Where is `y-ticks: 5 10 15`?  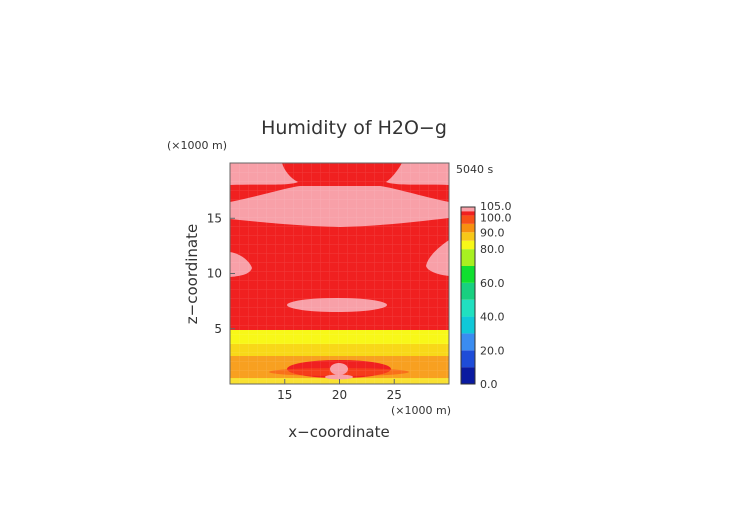
y-ticks: 5 10 15 is located at coordinates (221, 273).